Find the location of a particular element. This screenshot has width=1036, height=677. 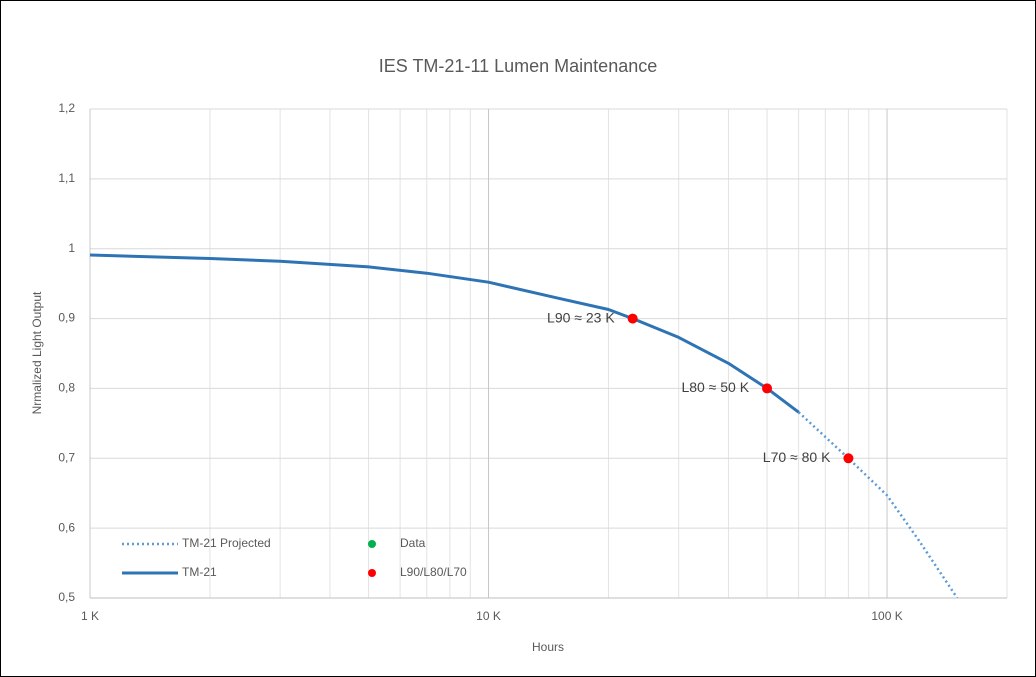

point-label: L70 ≈ 80 K is located at coordinates (797, 457).